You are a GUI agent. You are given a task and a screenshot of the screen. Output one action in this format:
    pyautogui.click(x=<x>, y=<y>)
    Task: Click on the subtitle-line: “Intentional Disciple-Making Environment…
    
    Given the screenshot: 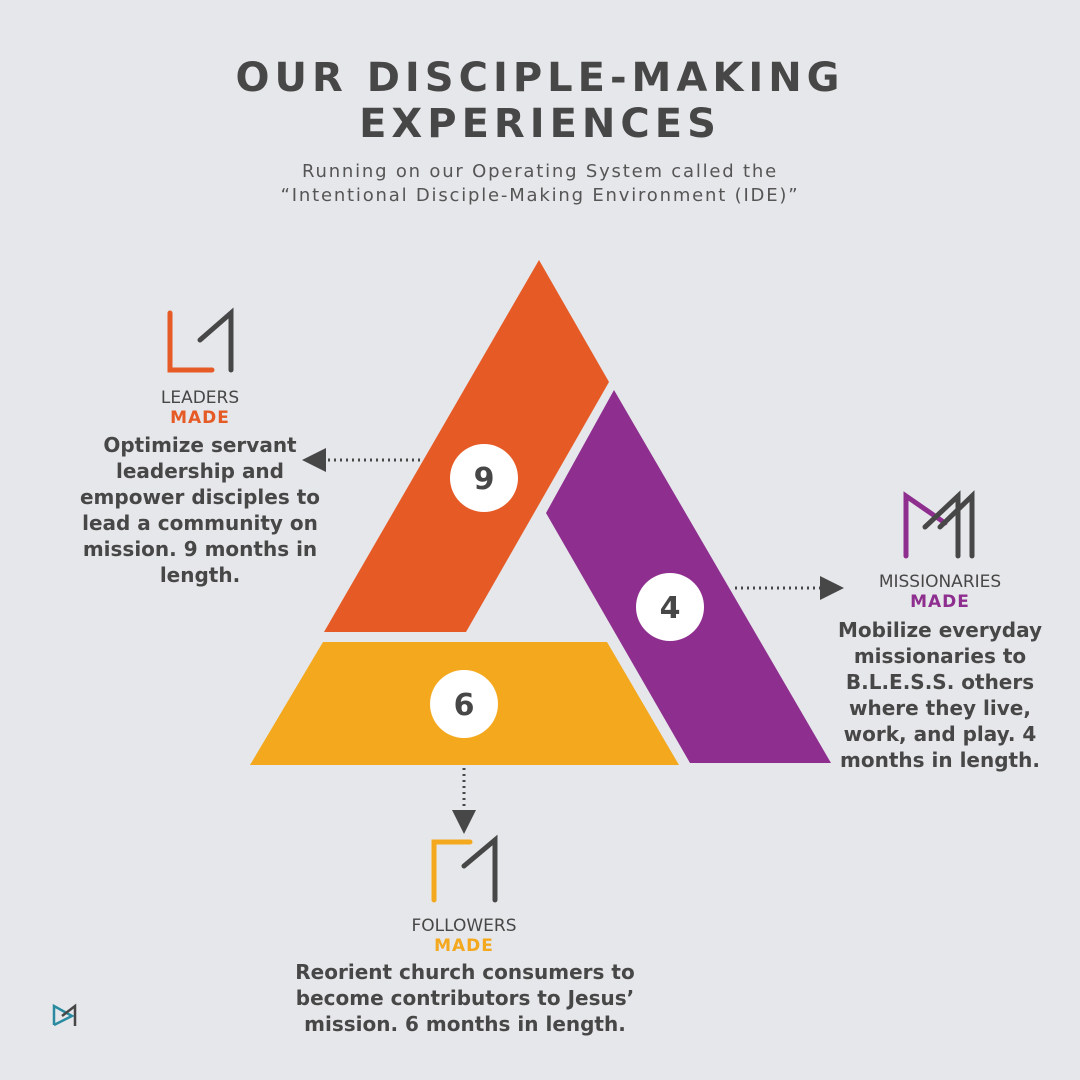 What is the action you would take?
    pyautogui.click(x=540, y=195)
    